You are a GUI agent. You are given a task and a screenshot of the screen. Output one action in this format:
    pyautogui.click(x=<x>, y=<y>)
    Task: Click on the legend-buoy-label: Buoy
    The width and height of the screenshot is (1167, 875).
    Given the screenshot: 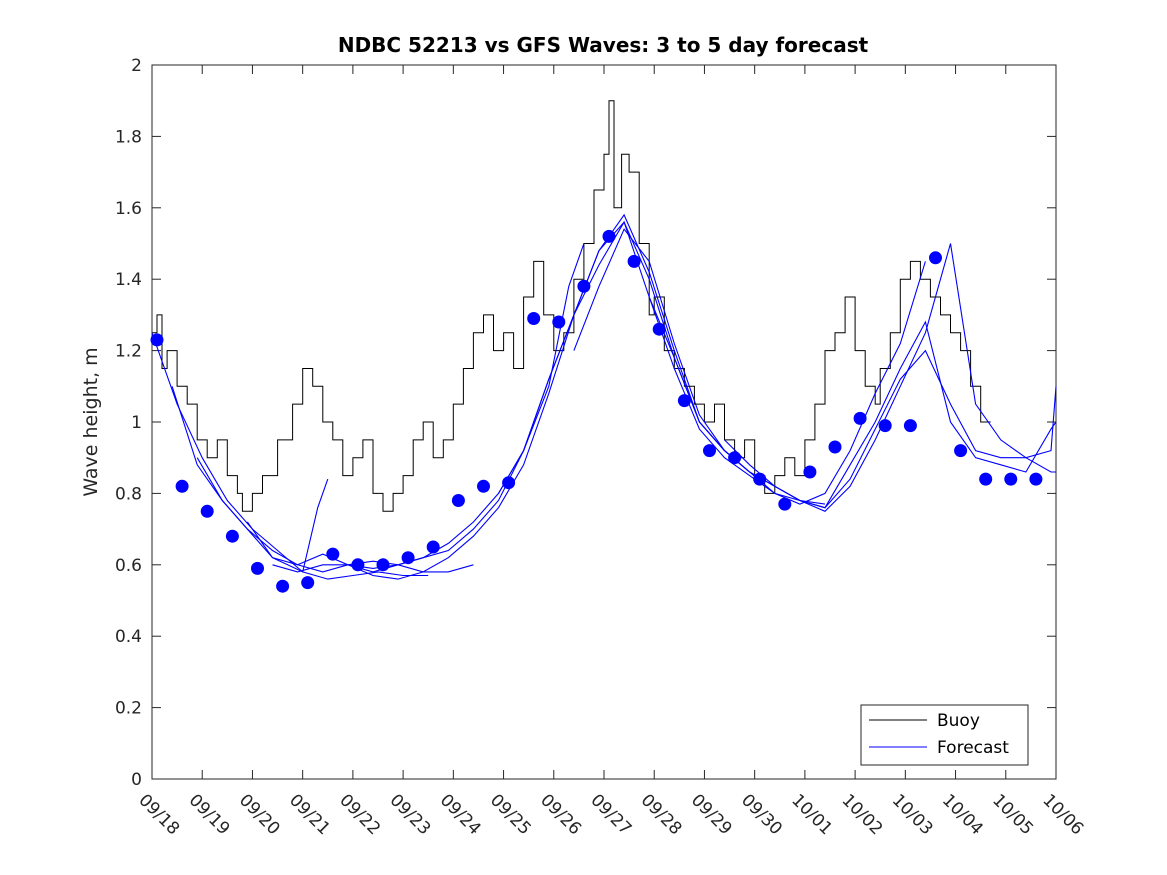 What is the action you would take?
    pyautogui.click(x=958, y=721)
    